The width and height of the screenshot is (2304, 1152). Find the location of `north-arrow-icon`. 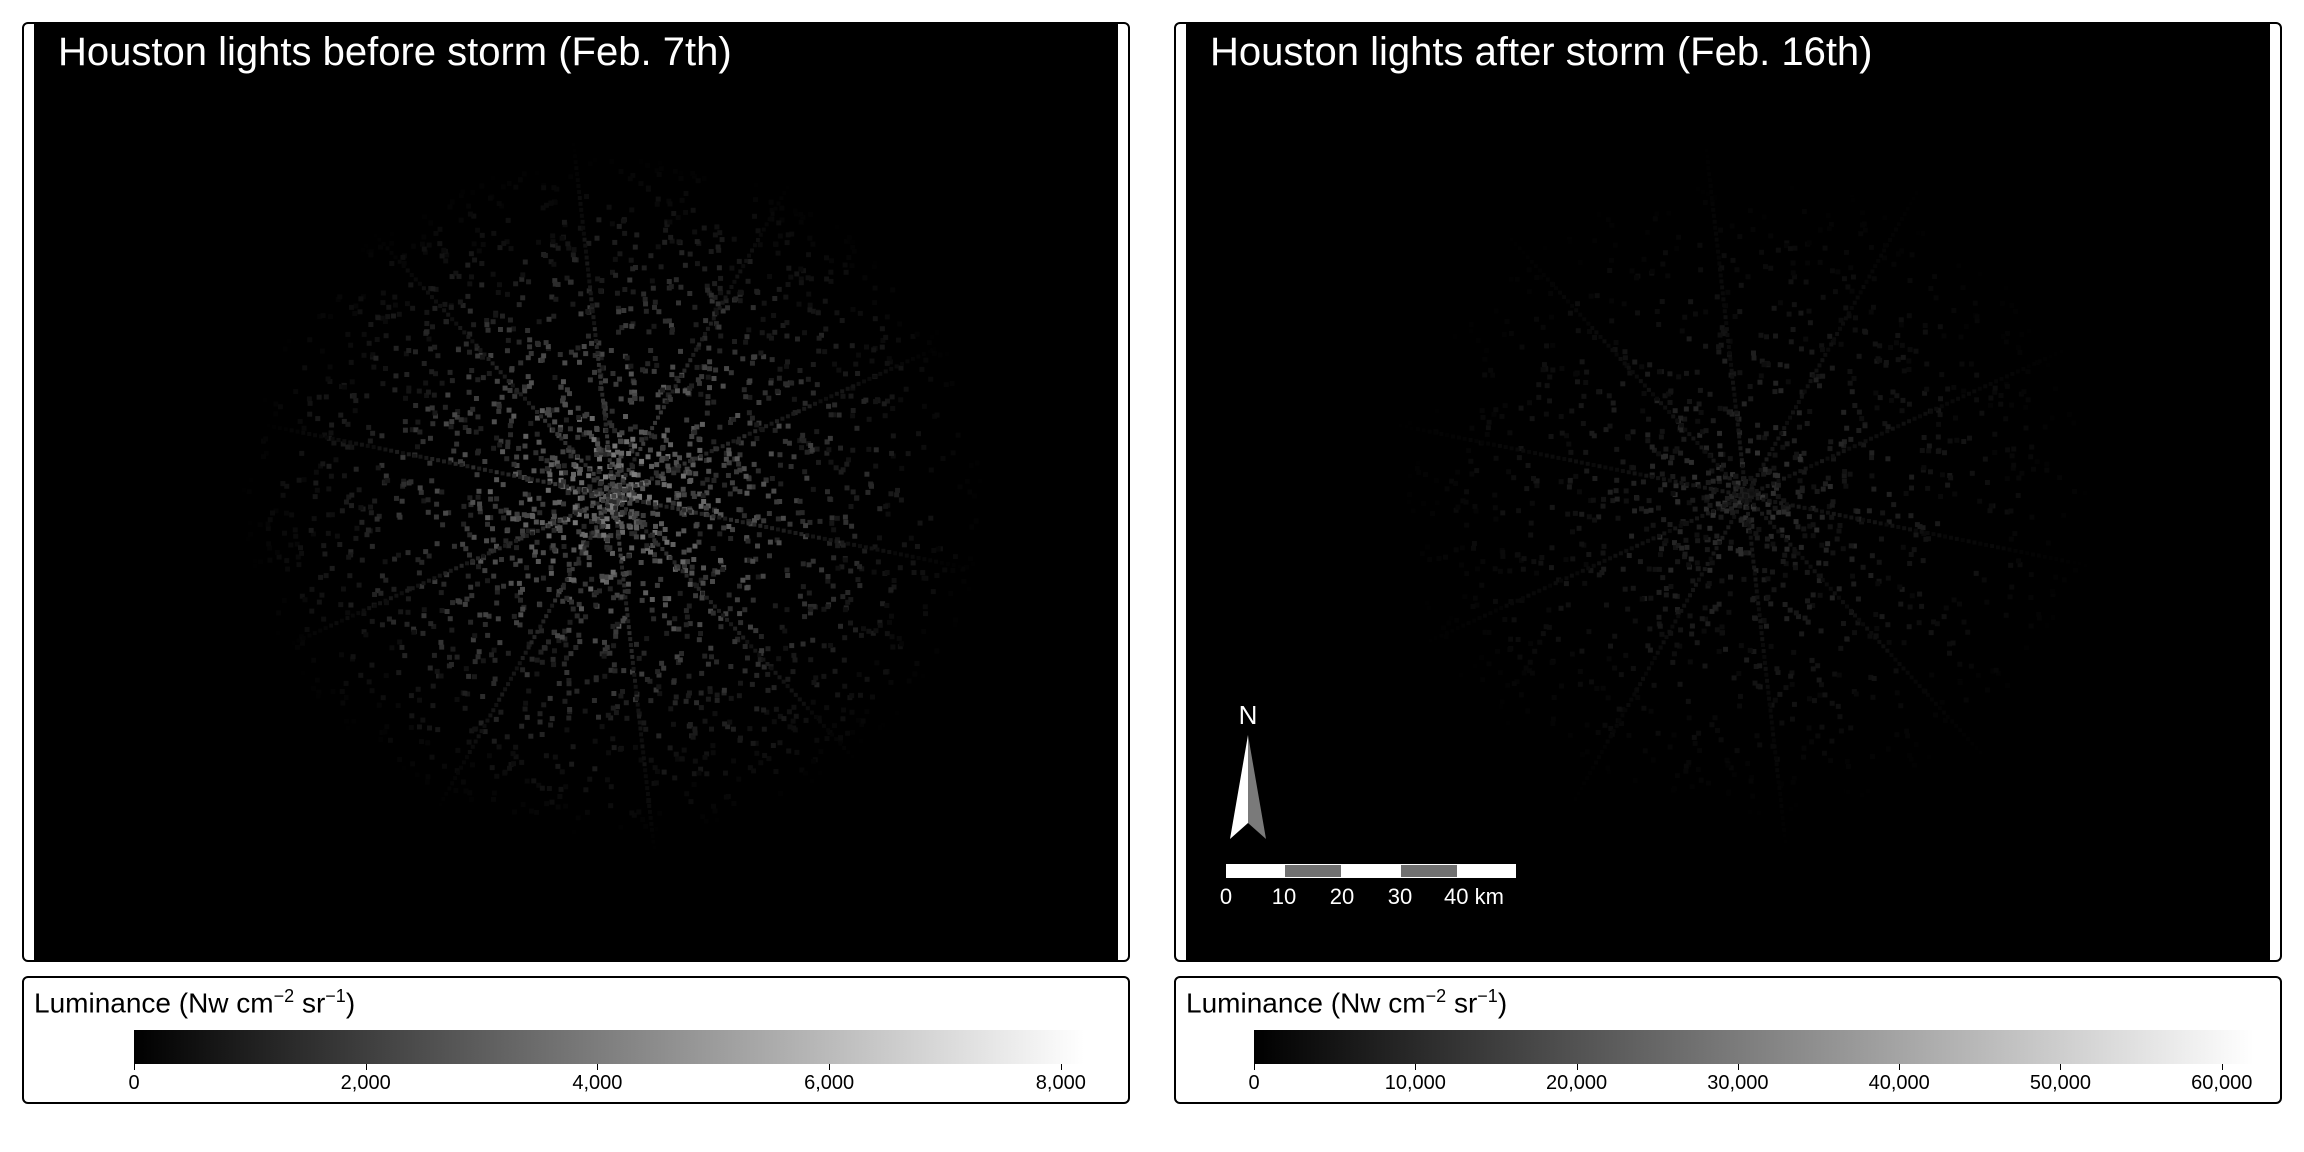

north-arrow-icon is located at coordinates (1248, 787).